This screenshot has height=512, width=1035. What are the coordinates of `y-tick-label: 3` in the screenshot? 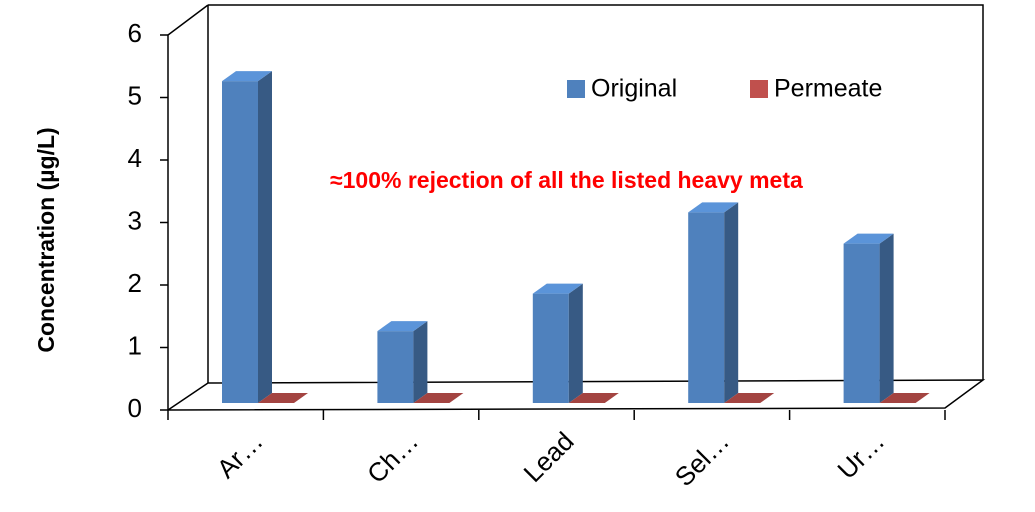 It's located at (135, 220).